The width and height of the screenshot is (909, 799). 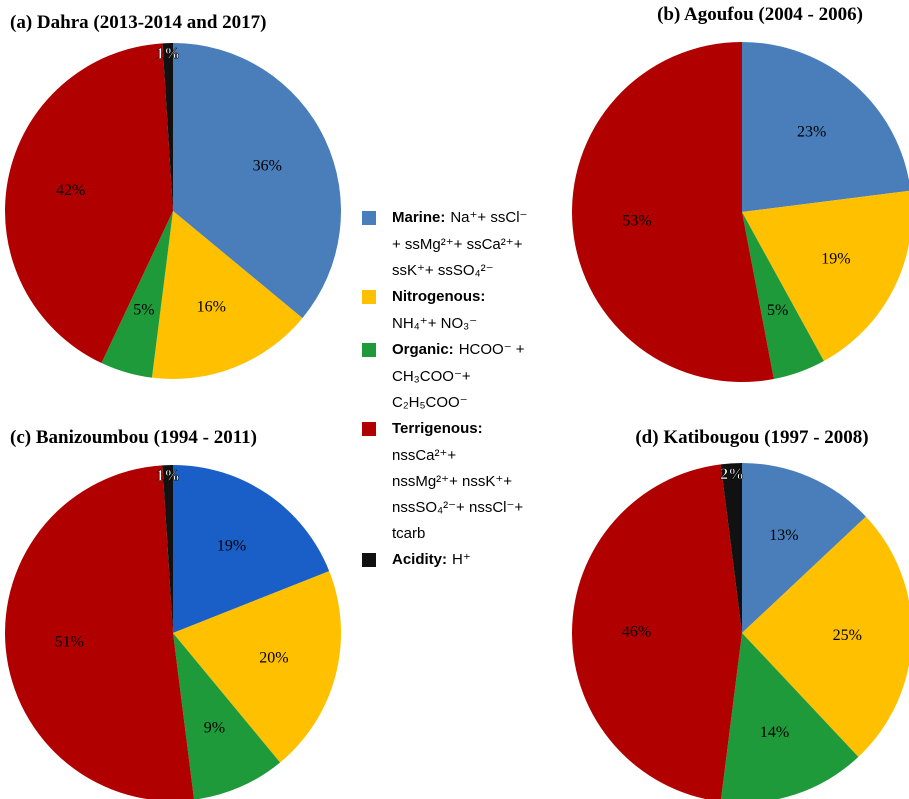 I want to click on chart-title: (a) Dahra (2013-2014 and 2017), so click(x=138, y=22).